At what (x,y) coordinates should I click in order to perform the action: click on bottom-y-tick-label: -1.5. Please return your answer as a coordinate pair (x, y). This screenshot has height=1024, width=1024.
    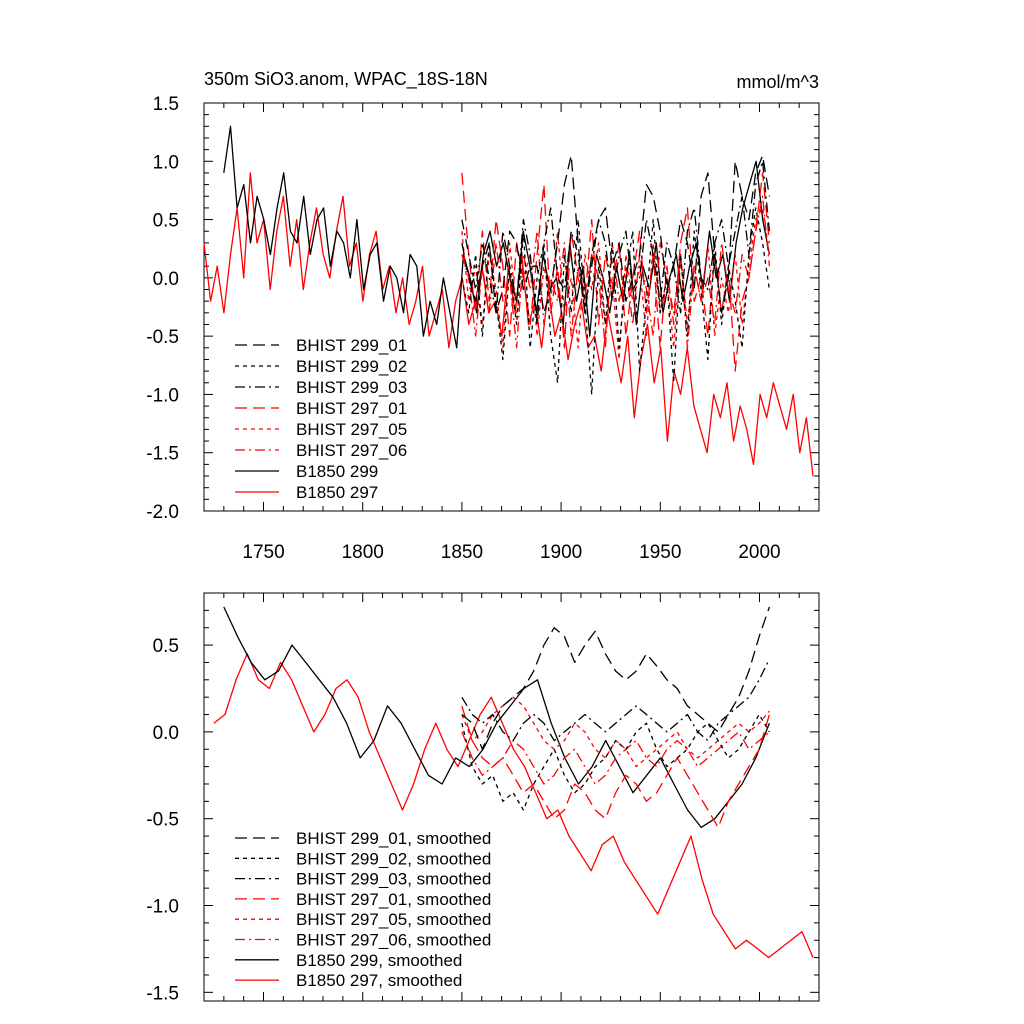
    Looking at the image, I should click on (162, 993).